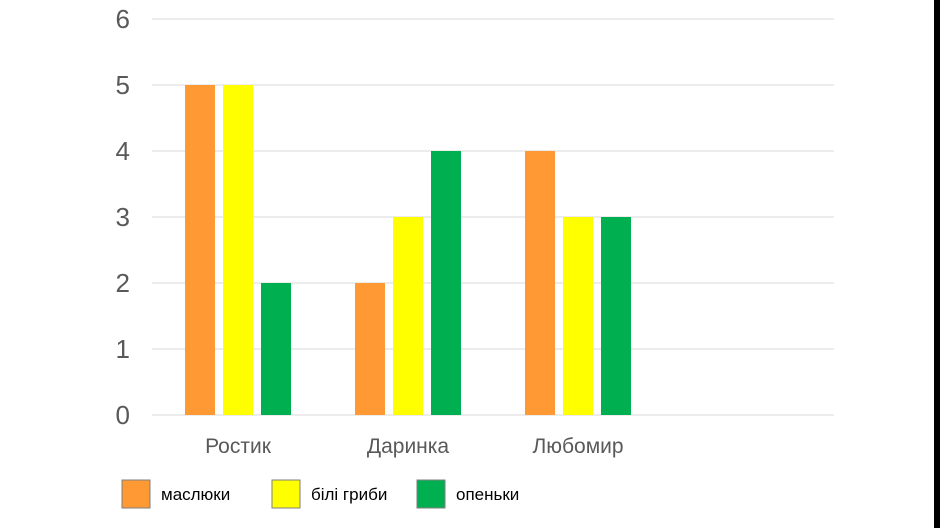 The height and width of the screenshot is (528, 940). What do you see at coordinates (123, 85) in the screenshot?
I see `y-tick-label: 5` at bounding box center [123, 85].